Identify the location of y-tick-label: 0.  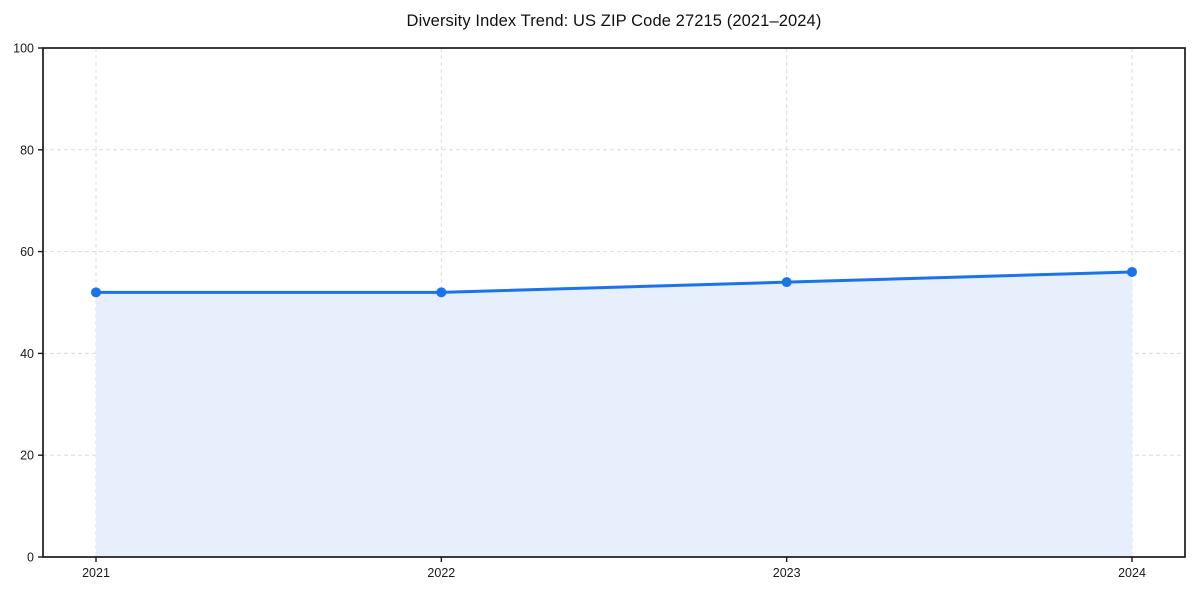
(30, 558).